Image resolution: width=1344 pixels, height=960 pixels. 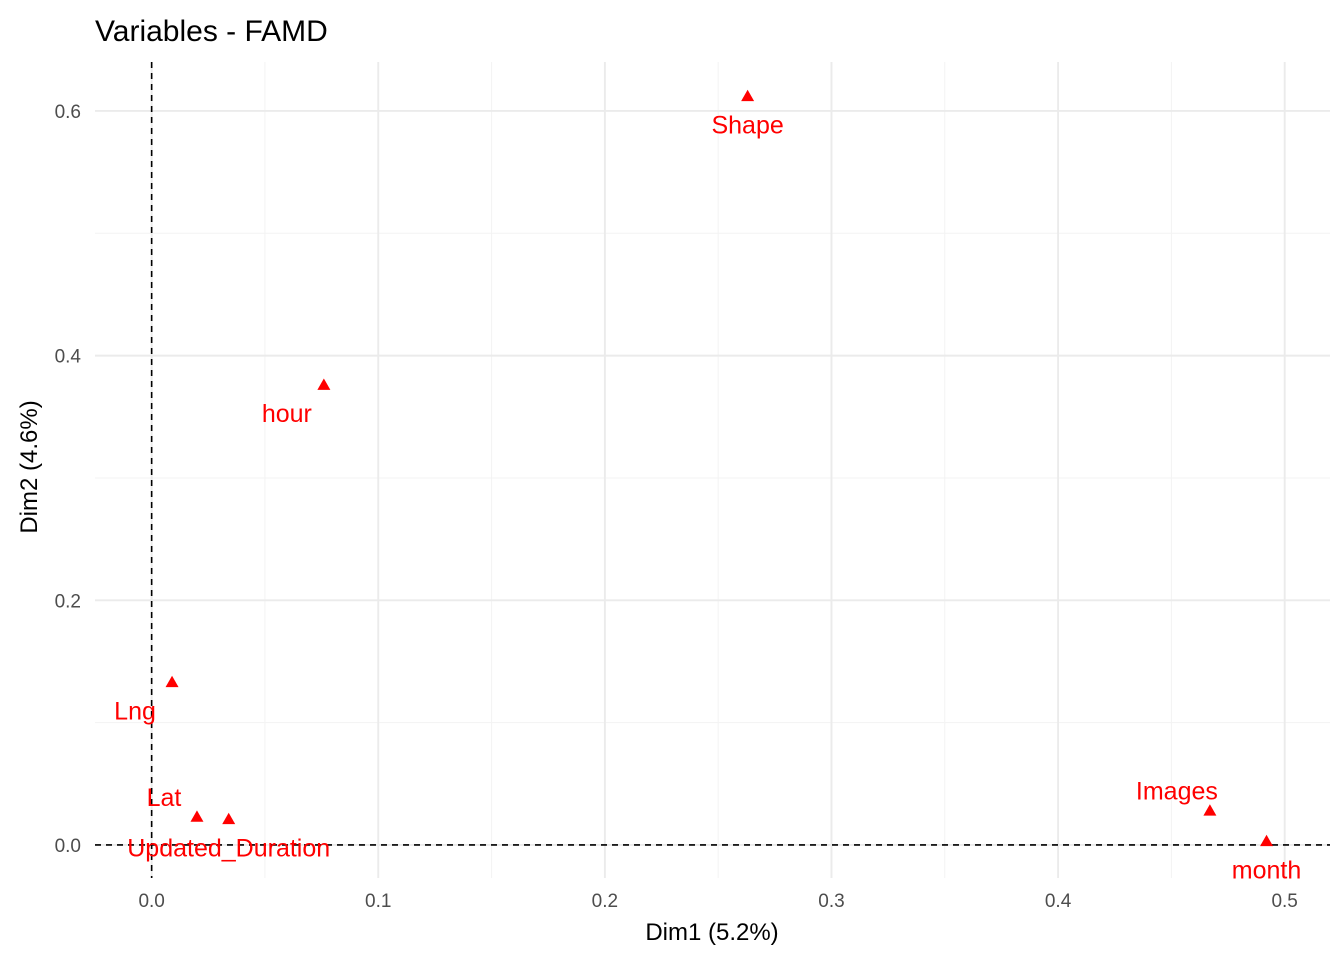 I want to click on point-label: Updated_Duration, so click(x=228, y=848).